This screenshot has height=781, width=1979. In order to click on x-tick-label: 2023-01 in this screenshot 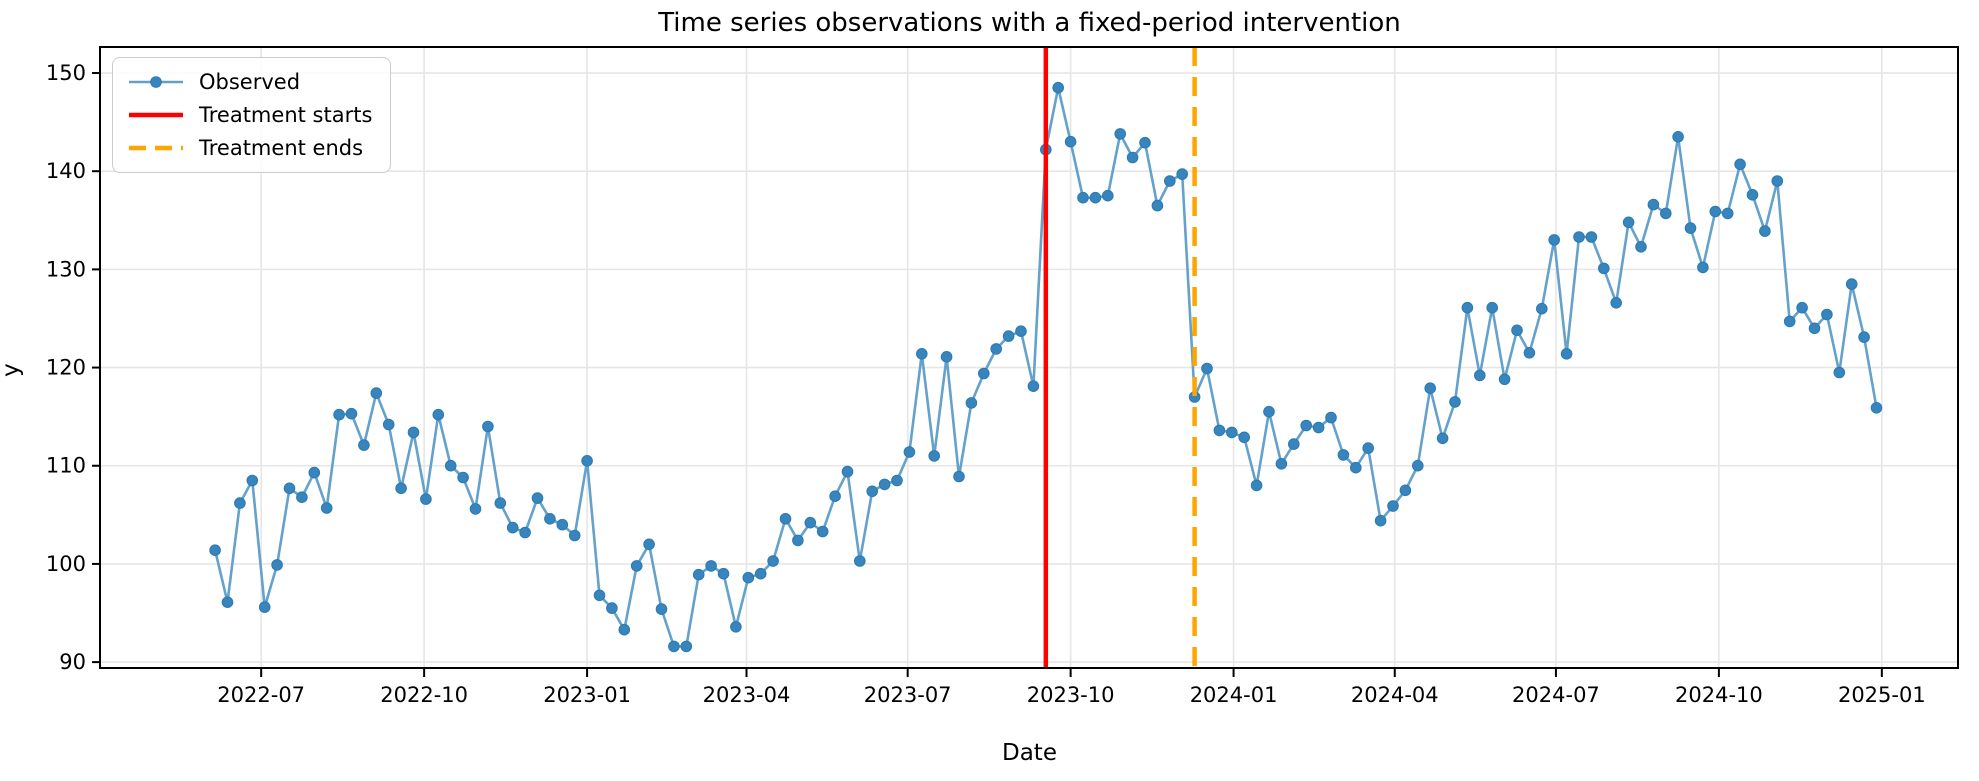, I will do `click(587, 695)`.